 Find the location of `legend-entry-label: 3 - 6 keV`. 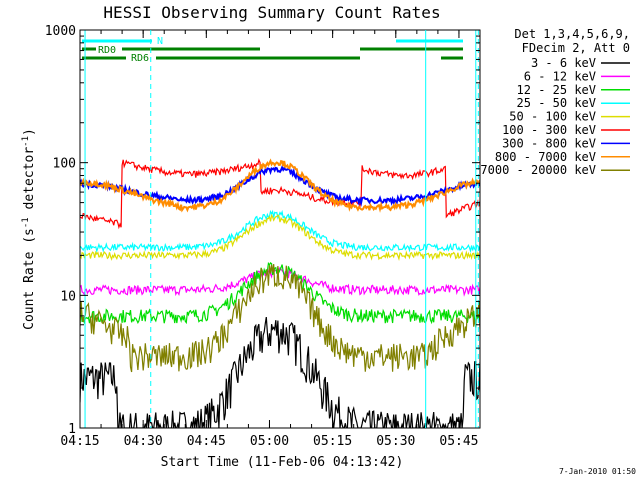

legend-entry-label: 3 - 6 keV is located at coordinates (563, 63).